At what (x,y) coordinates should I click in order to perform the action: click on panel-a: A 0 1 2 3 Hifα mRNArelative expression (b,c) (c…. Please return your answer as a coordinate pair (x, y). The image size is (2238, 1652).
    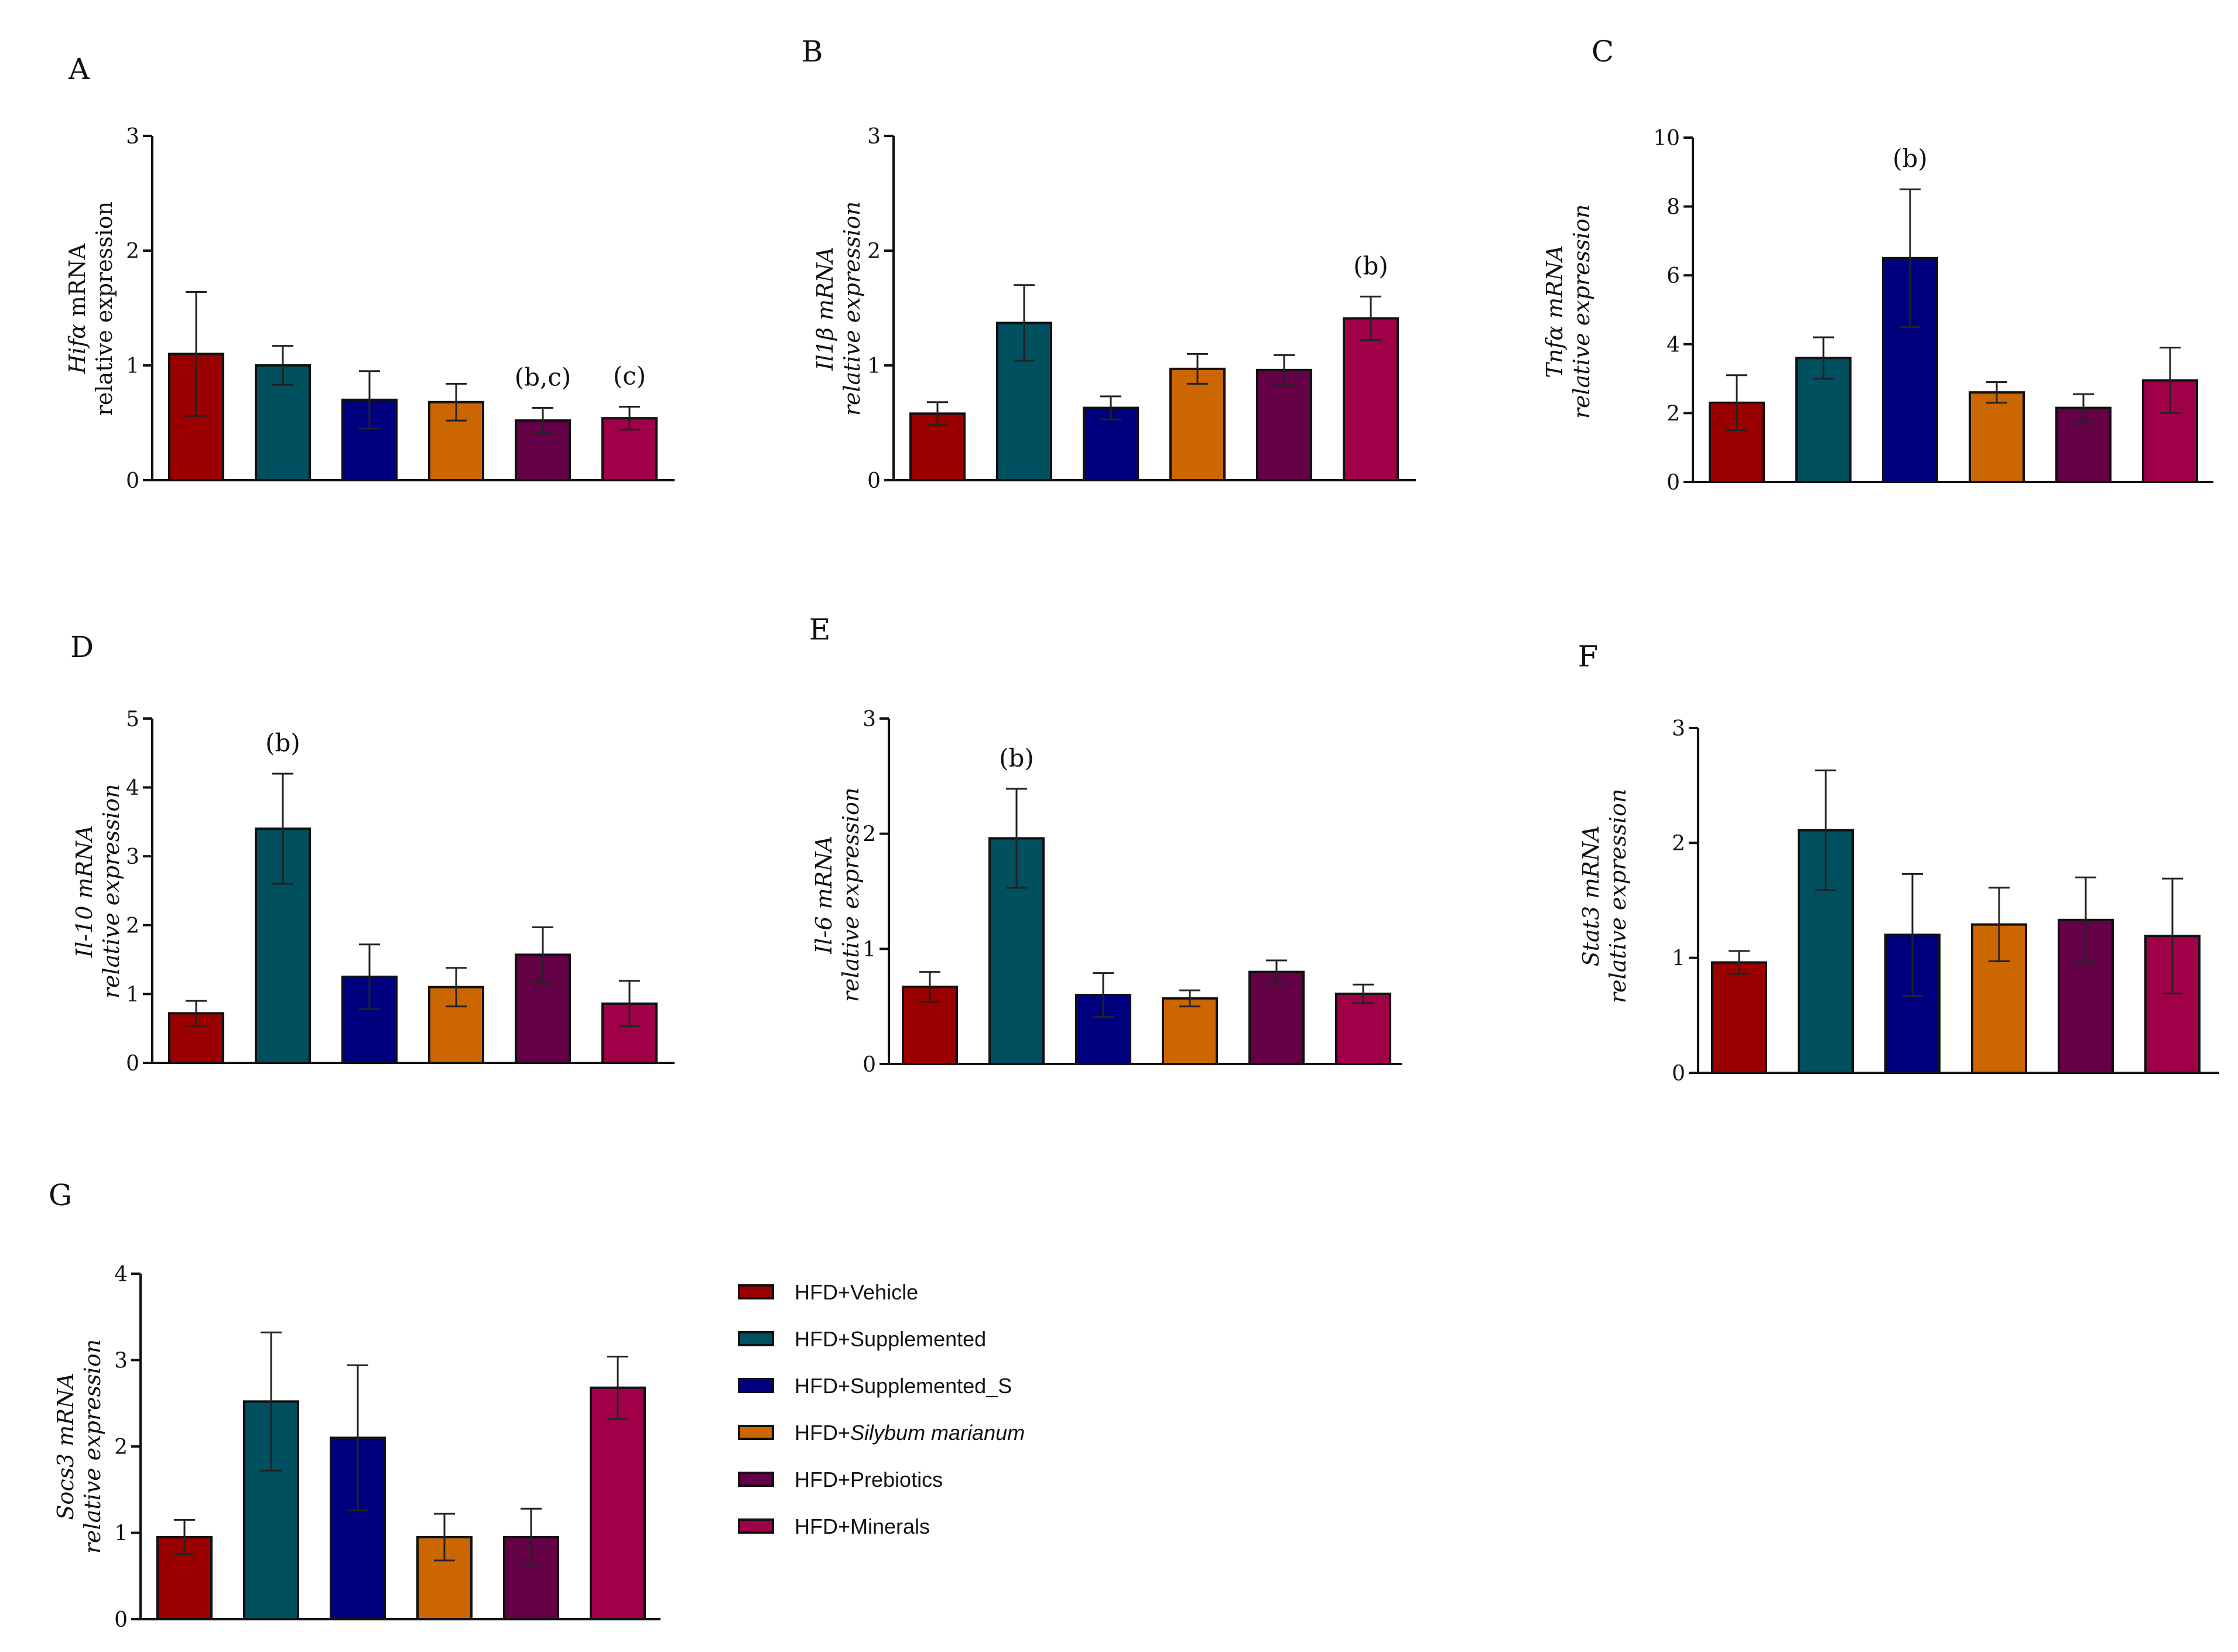
    Looking at the image, I should click on (369, 272).